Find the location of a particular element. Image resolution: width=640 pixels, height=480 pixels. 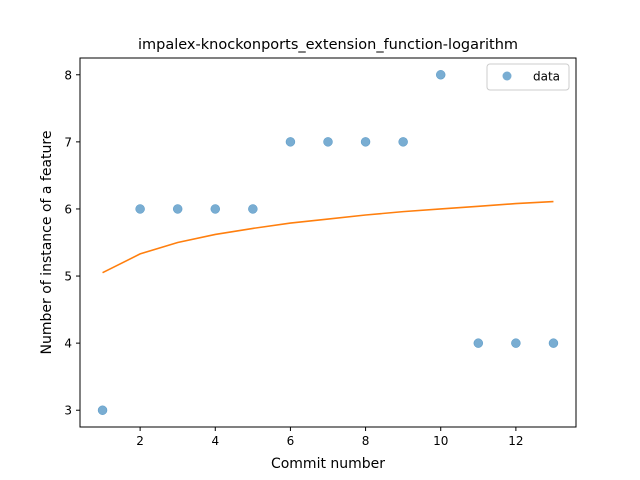

y-tick-label: 6 is located at coordinates (68, 209).